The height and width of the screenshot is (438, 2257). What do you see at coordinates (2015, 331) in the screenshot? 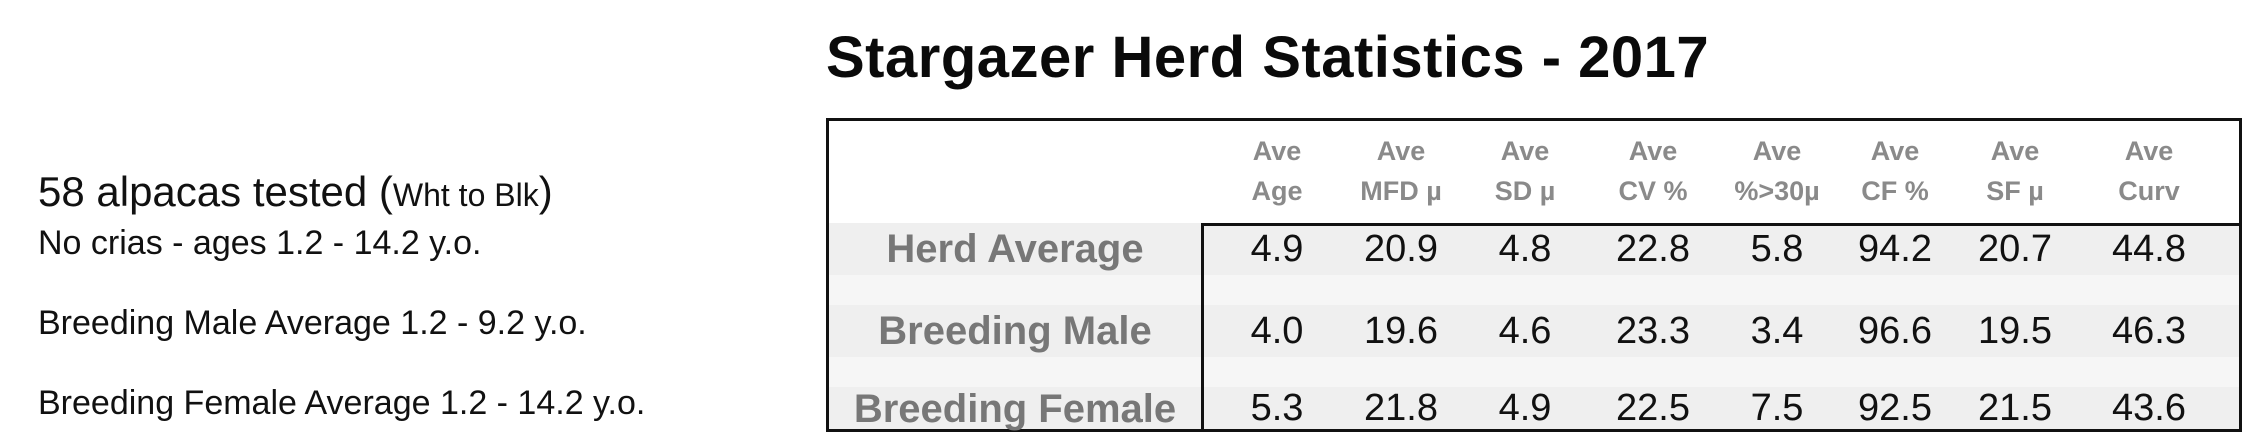
I see `cell-male-sf: 19.5` at bounding box center [2015, 331].